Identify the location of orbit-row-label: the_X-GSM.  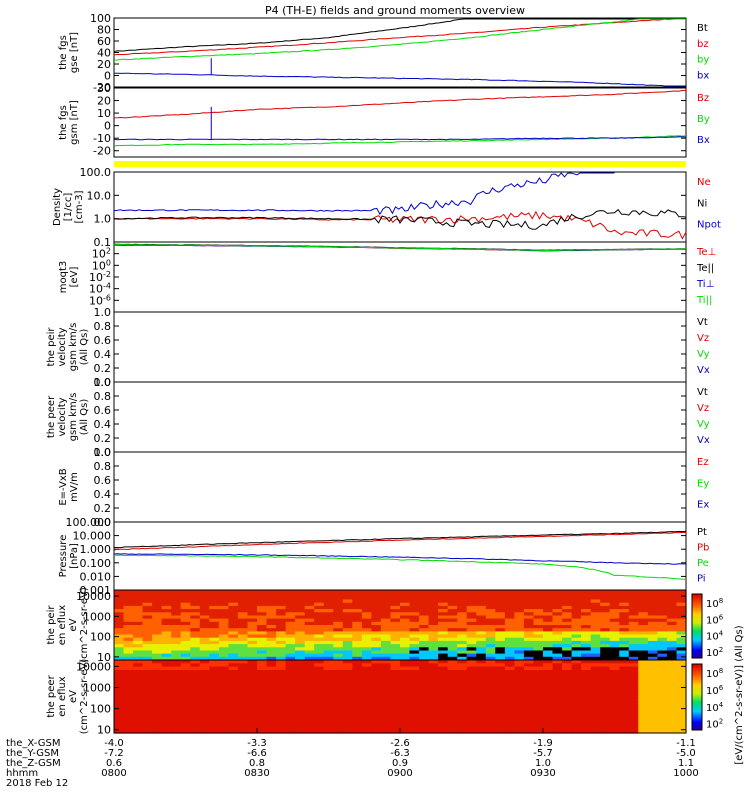
(33, 743).